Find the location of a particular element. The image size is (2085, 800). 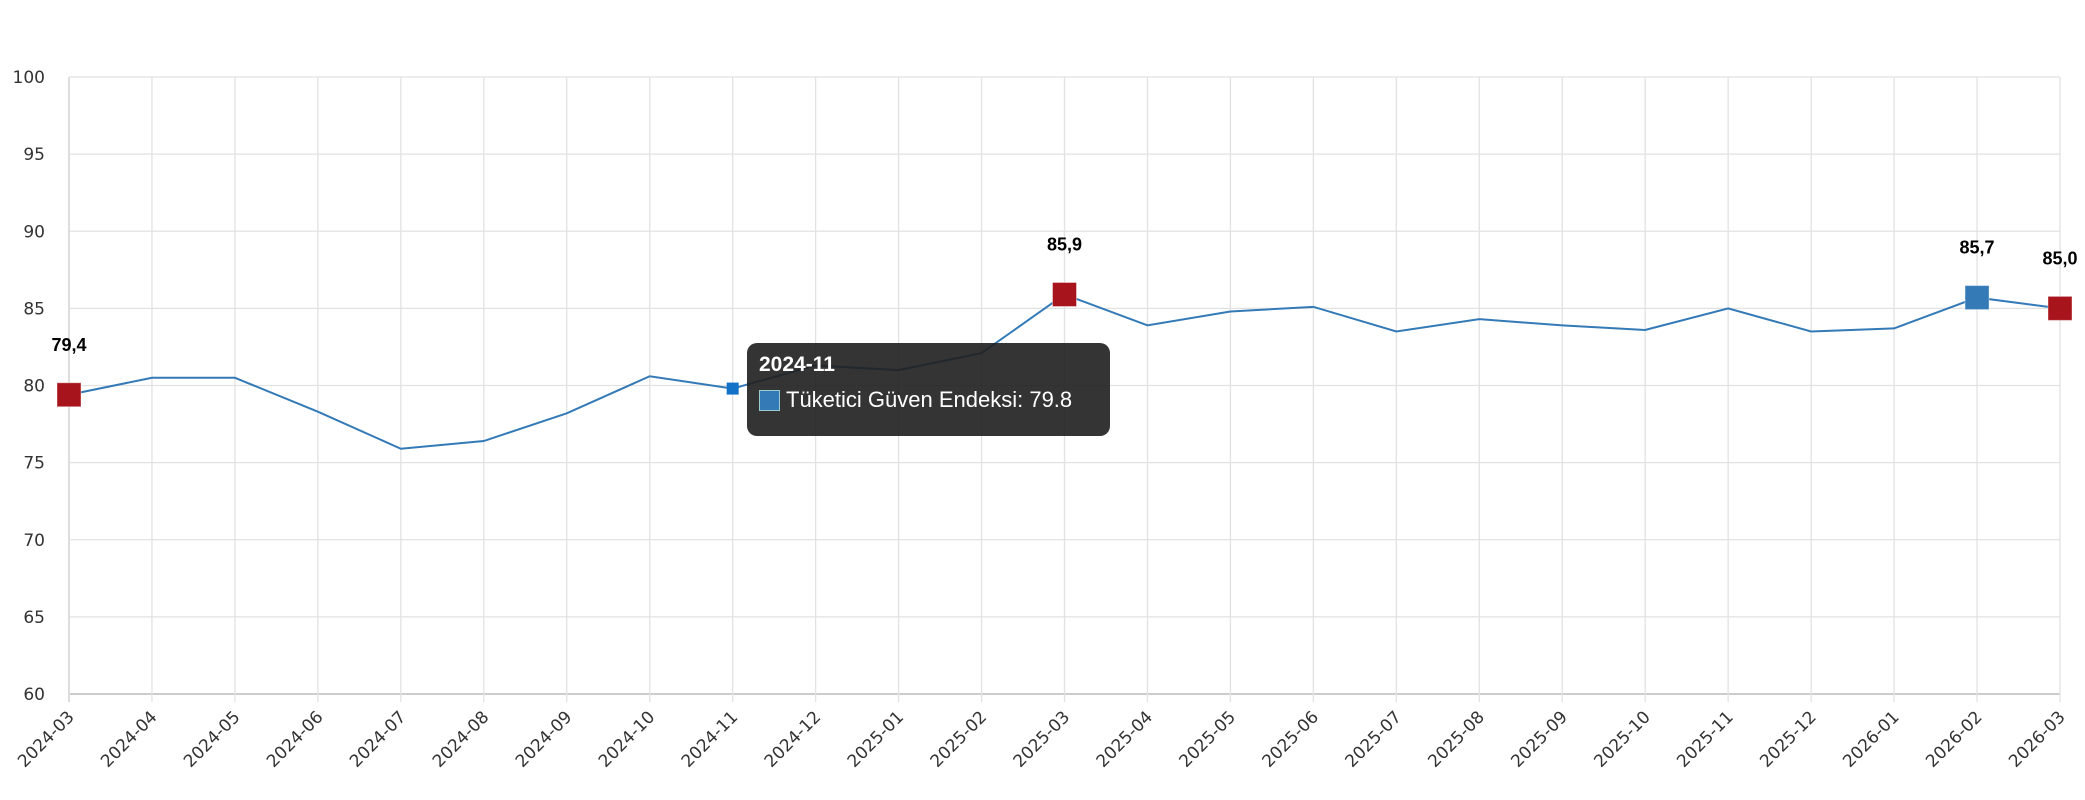

tooltip-series-swatch is located at coordinates (769, 400).